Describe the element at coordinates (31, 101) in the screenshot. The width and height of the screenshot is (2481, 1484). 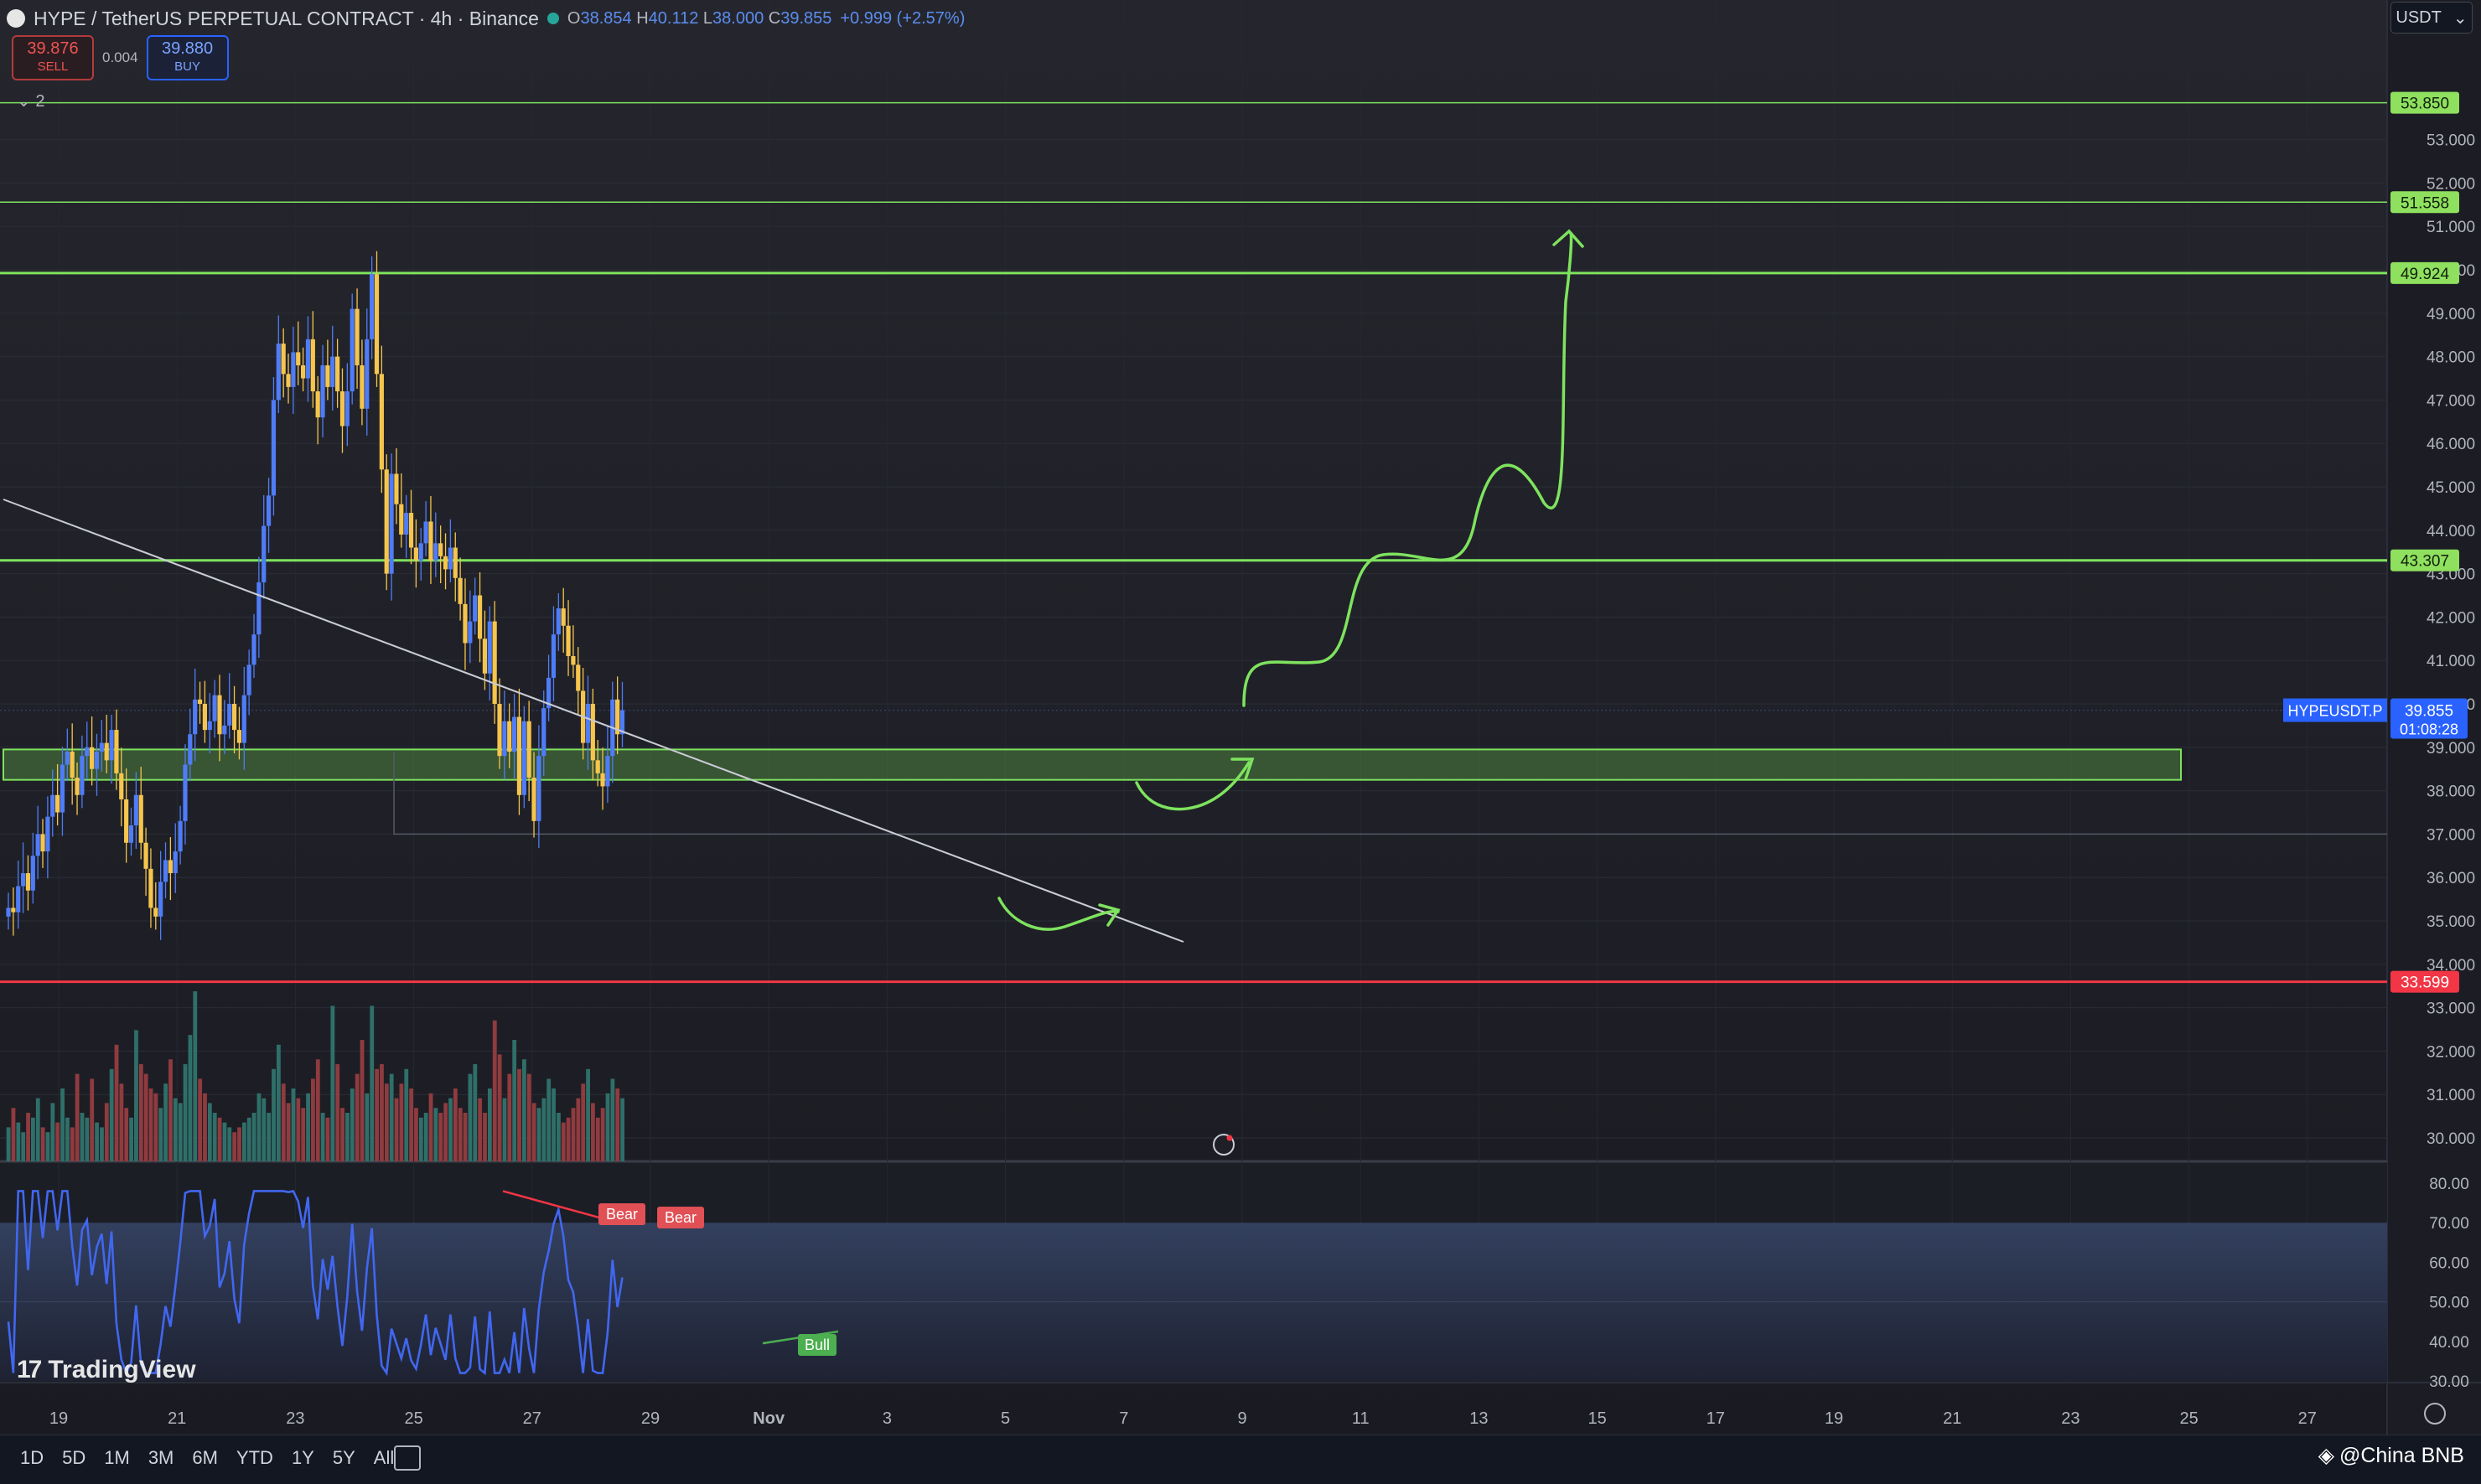
I see `indicator-collapse-toggle: ⌄ 2` at that location.